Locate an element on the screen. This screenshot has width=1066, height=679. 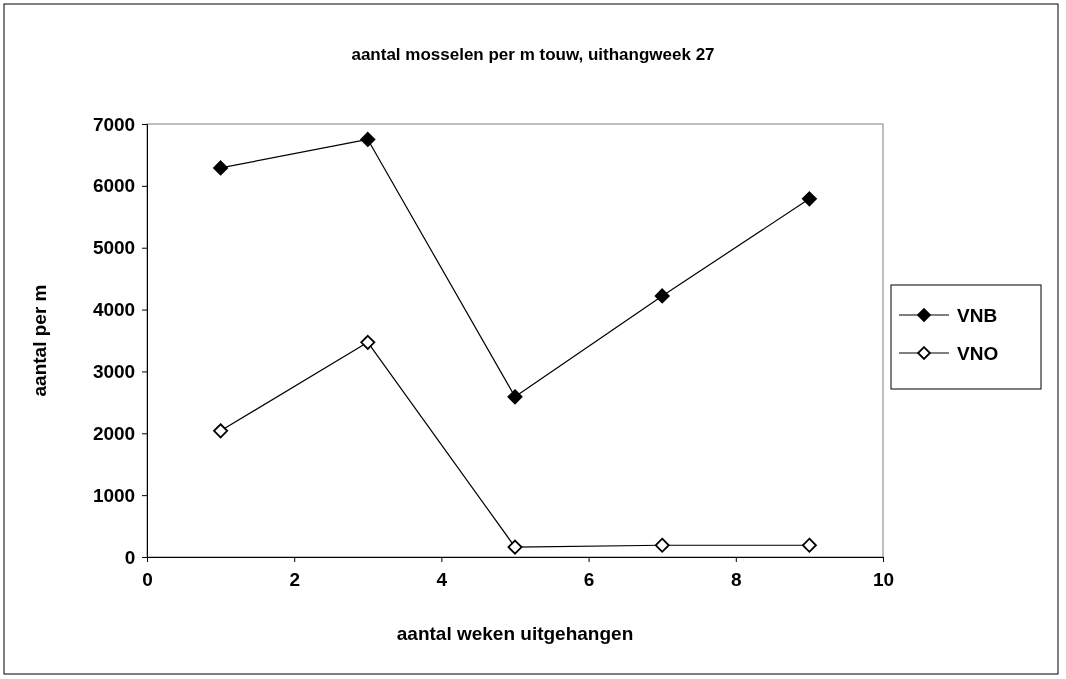
chart-title: aantal mosselen per m touw, uithangweek 27 is located at coordinates (533, 54).